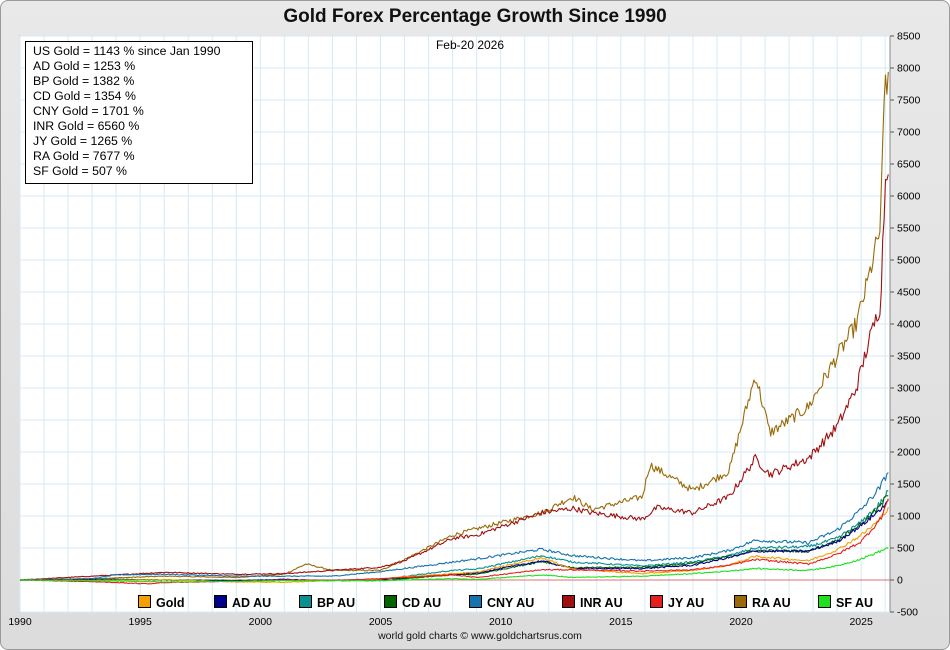  I want to click on x-tick-label: 2005, so click(381, 622).